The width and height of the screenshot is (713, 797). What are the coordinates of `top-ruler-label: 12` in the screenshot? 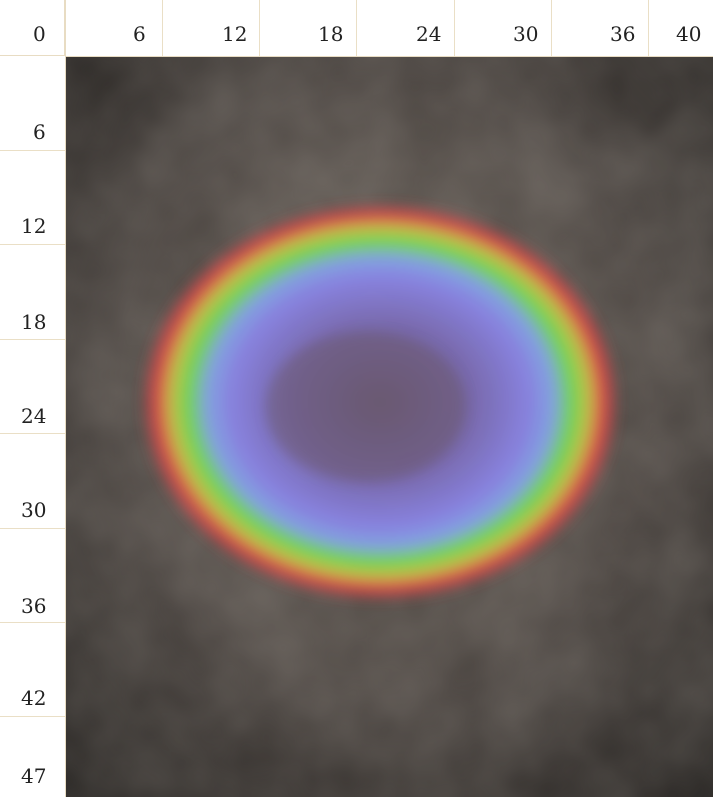 It's located at (235, 34).